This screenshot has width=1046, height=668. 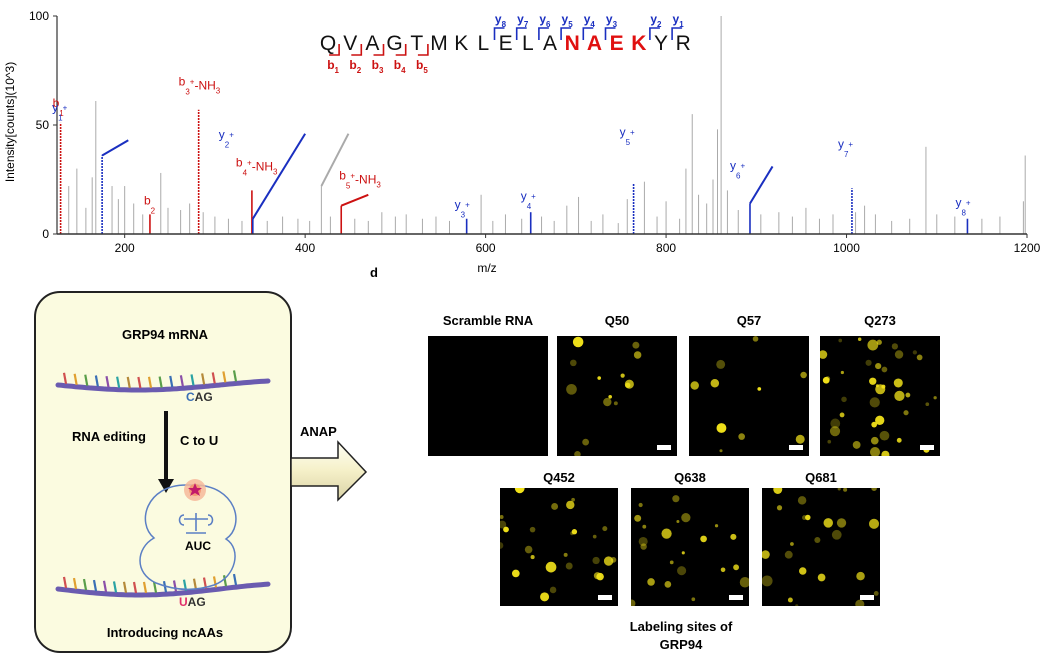 I want to click on anap-label: ANAP, so click(x=318, y=431).